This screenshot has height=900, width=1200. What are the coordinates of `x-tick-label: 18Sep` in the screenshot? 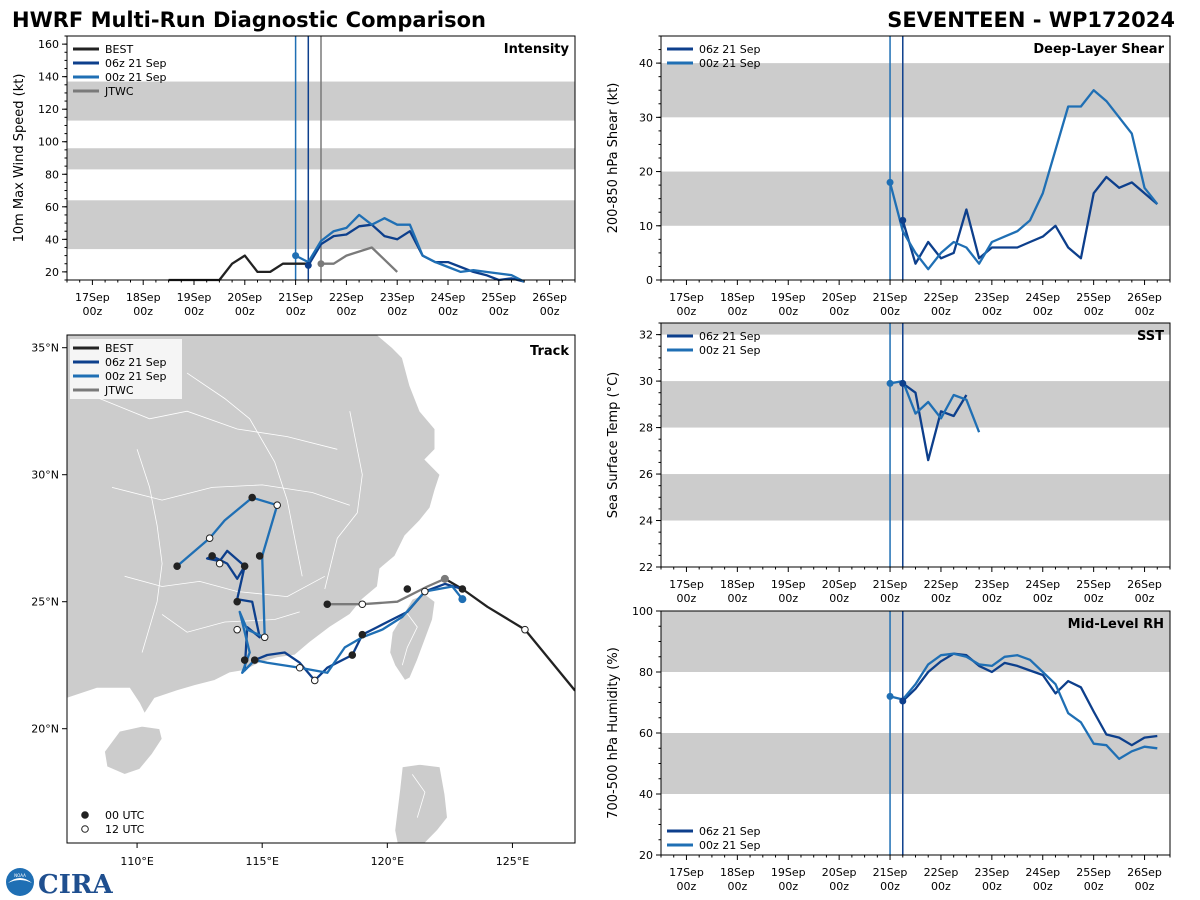 It's located at (737, 872).